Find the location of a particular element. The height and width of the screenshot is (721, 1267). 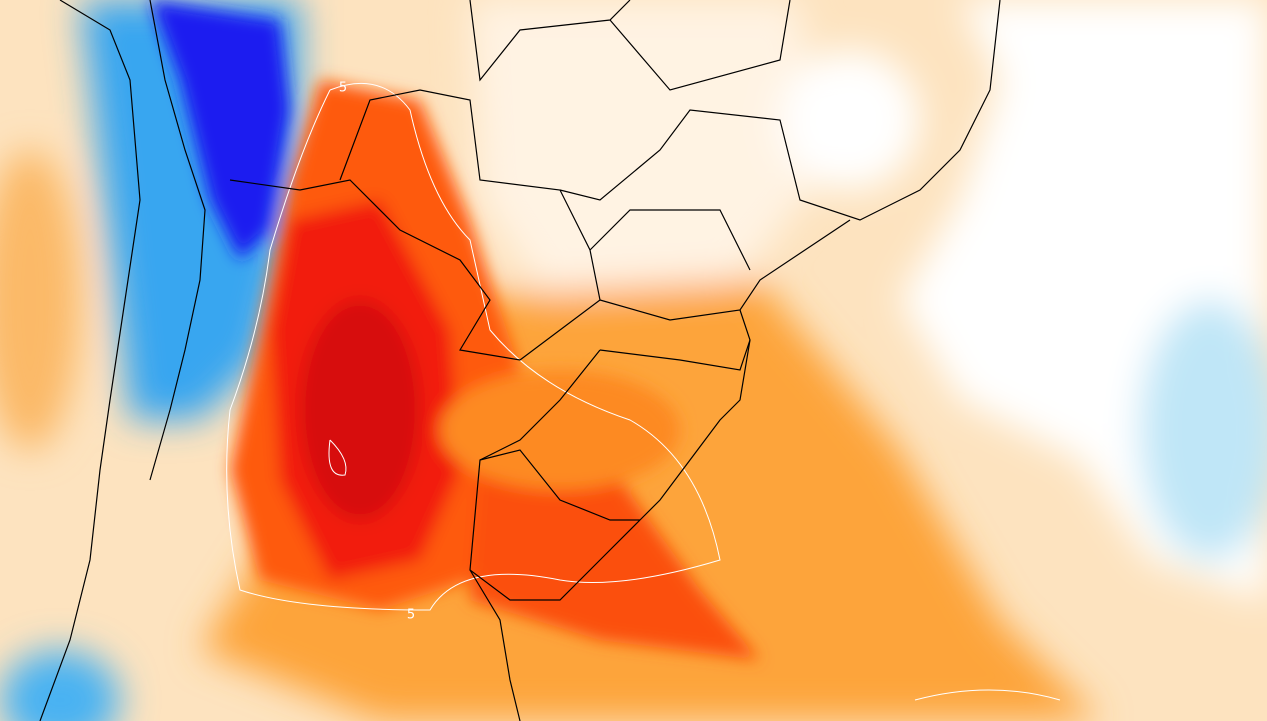

cool-ocean is located at coordinates (1203, 430).